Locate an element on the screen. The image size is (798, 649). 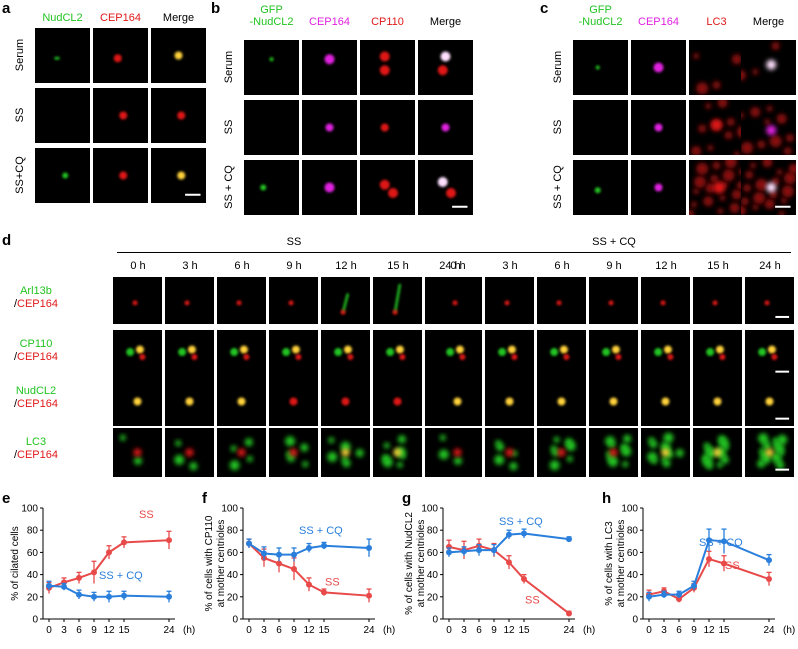
xtick-label-f-9: 9 is located at coordinates (294, 630).